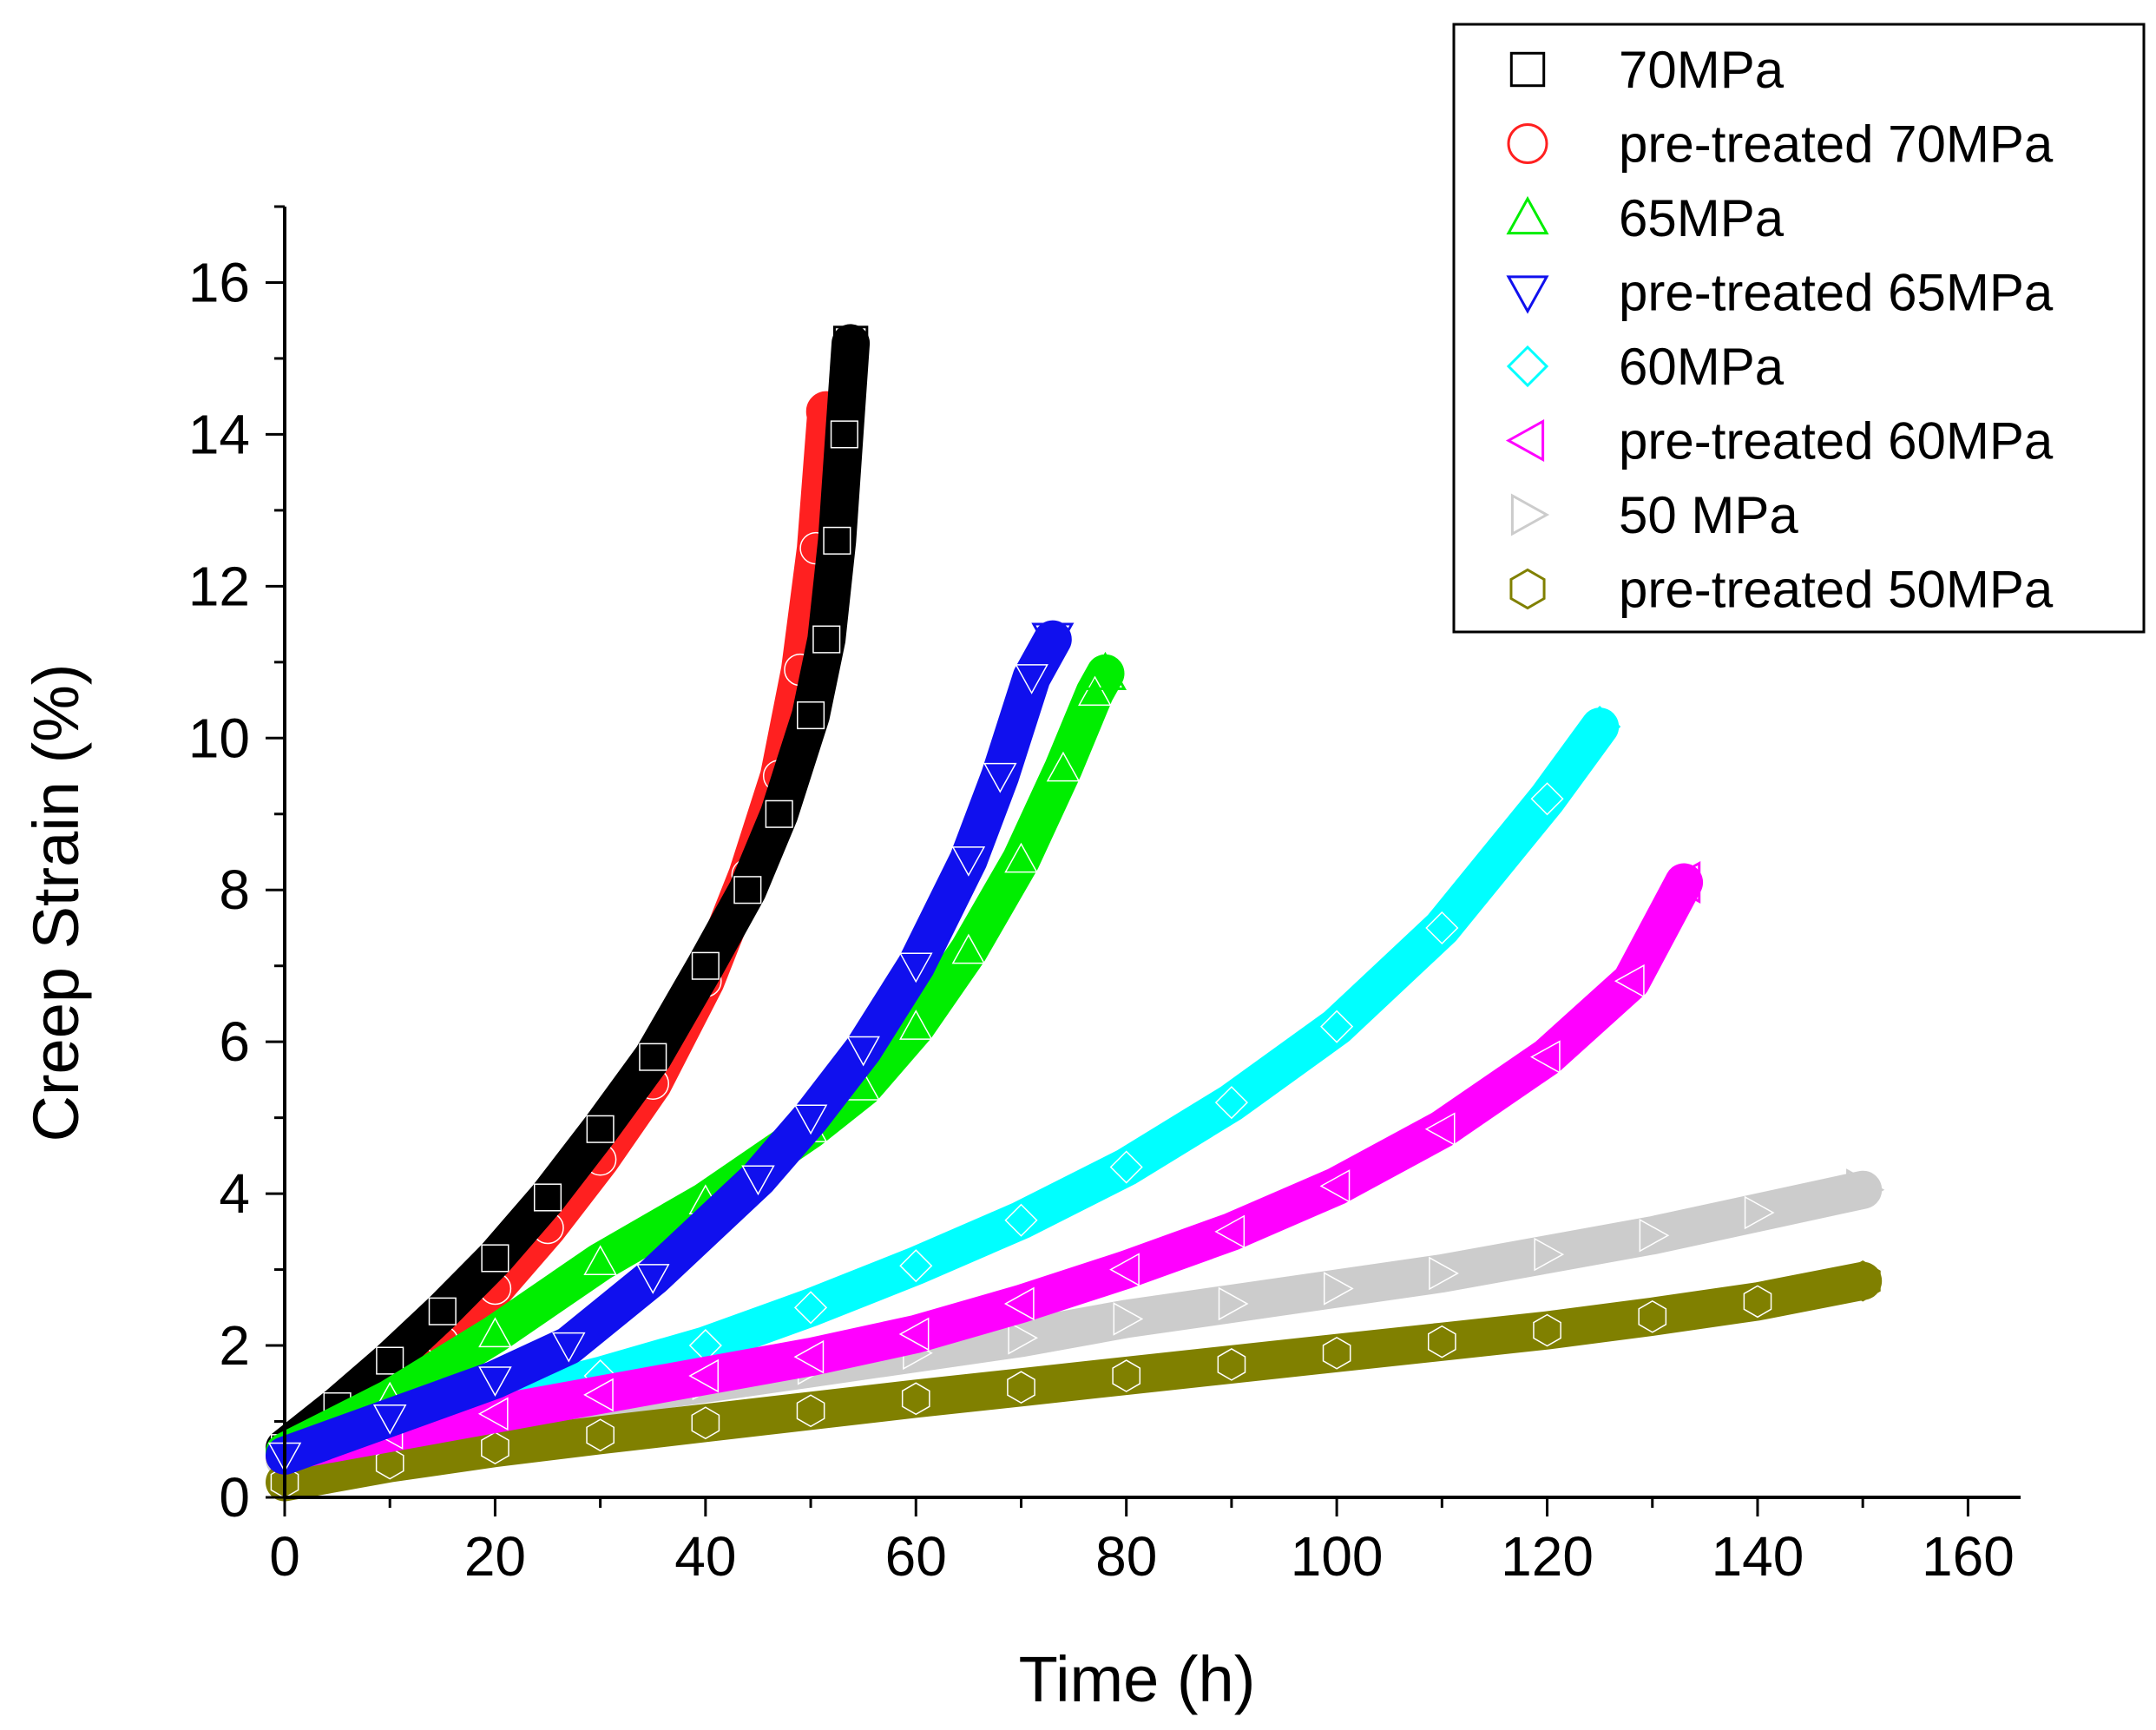 The width and height of the screenshot is (2156, 1730). I want to click on legend-item: pre-treated 70MPa, so click(1780, 144).